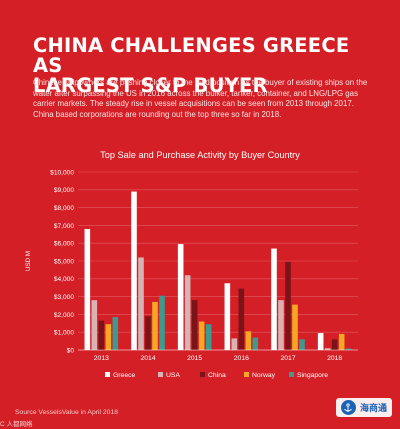 The width and height of the screenshot is (400, 429). I want to click on brand-badge: 海商通, so click(363, 407).